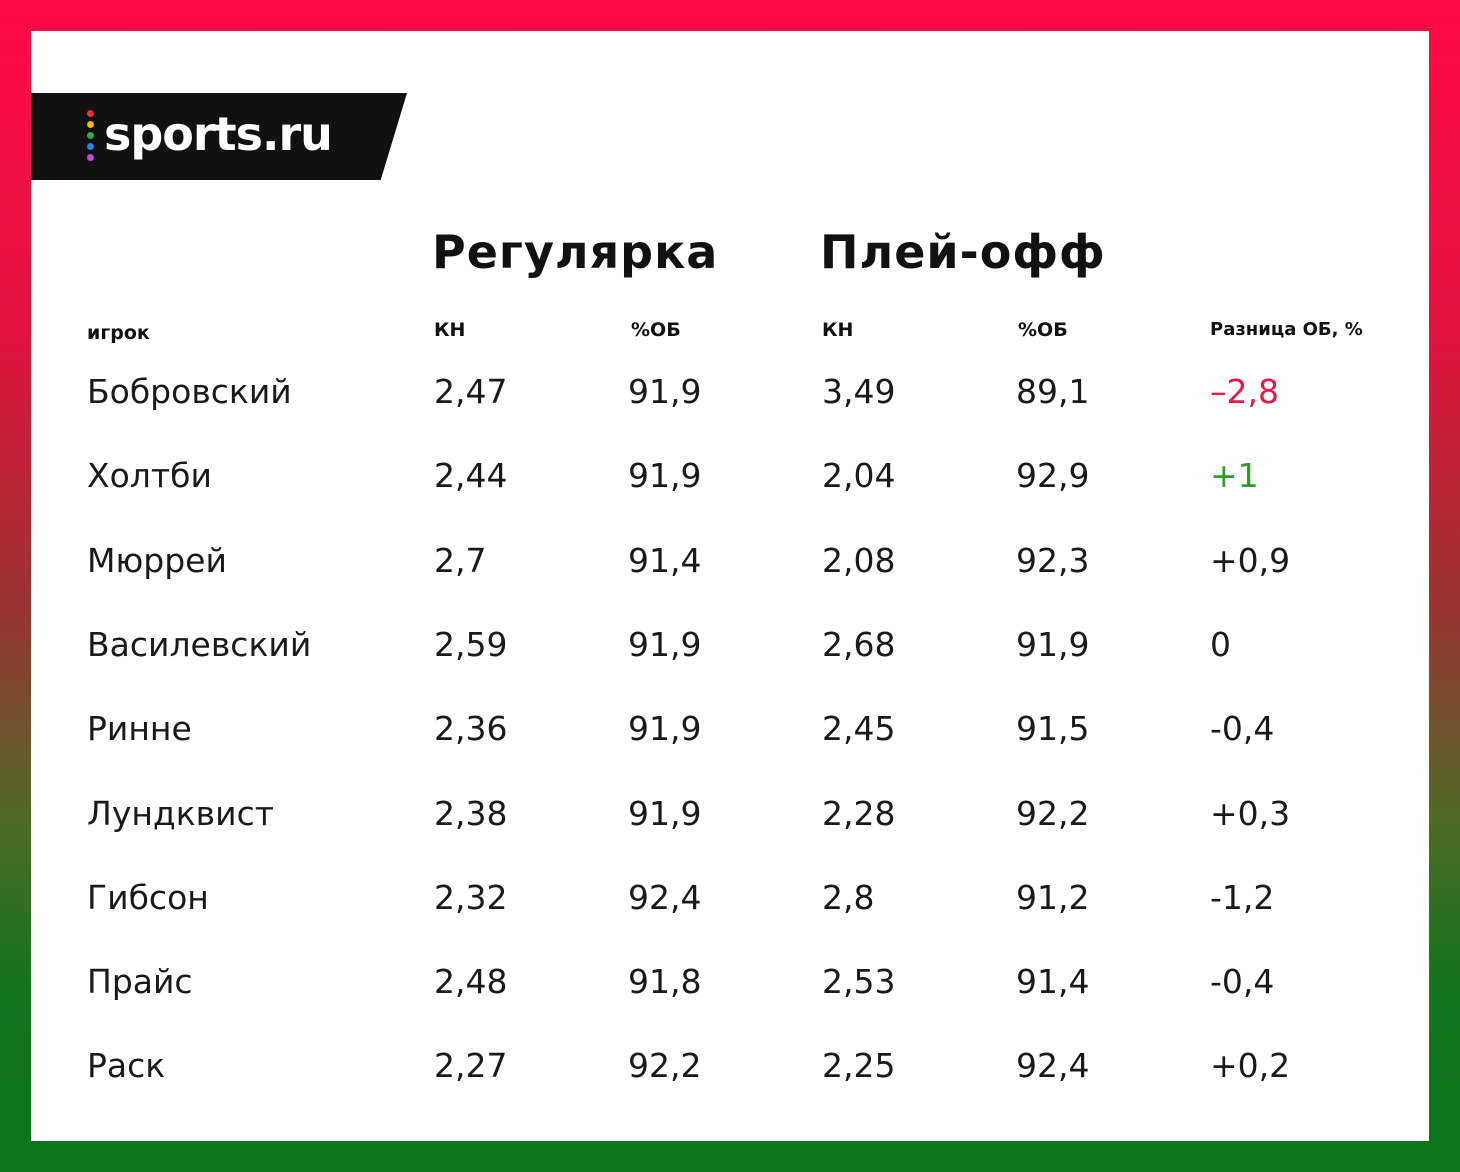 Image resolution: width=1460 pixels, height=1172 pixels. What do you see at coordinates (730, 982) in the screenshot?
I see `table-row: Прайс 2,48 91,8 2,53 91,4 -0,4` at bounding box center [730, 982].